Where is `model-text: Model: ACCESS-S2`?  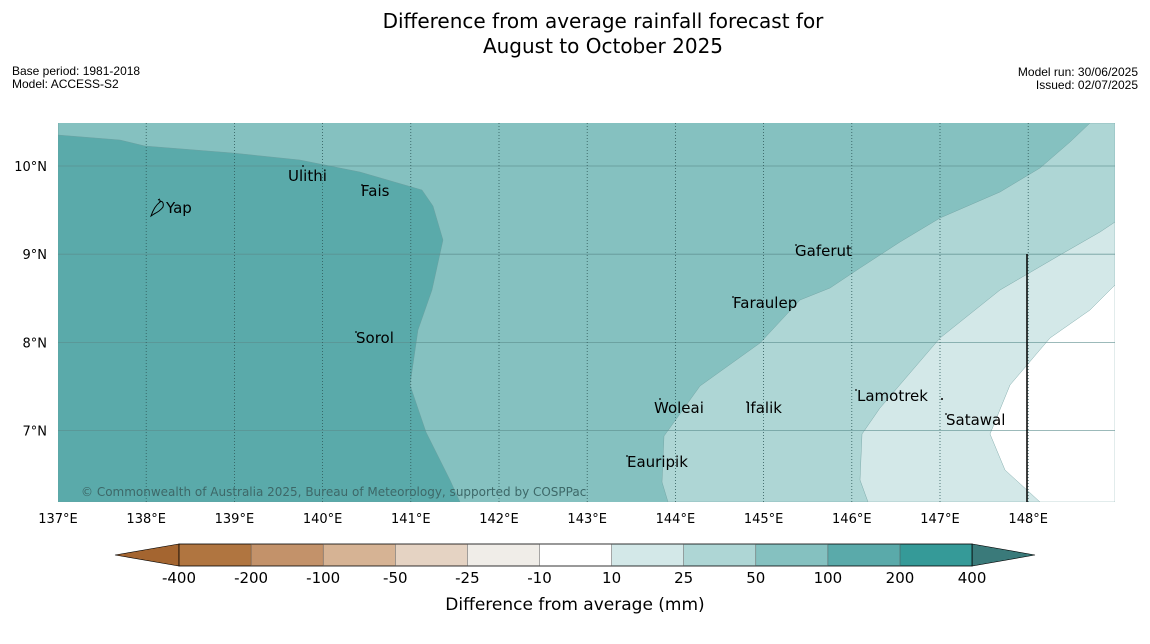
model-text: Model: ACCESS-S2 is located at coordinates (65, 84).